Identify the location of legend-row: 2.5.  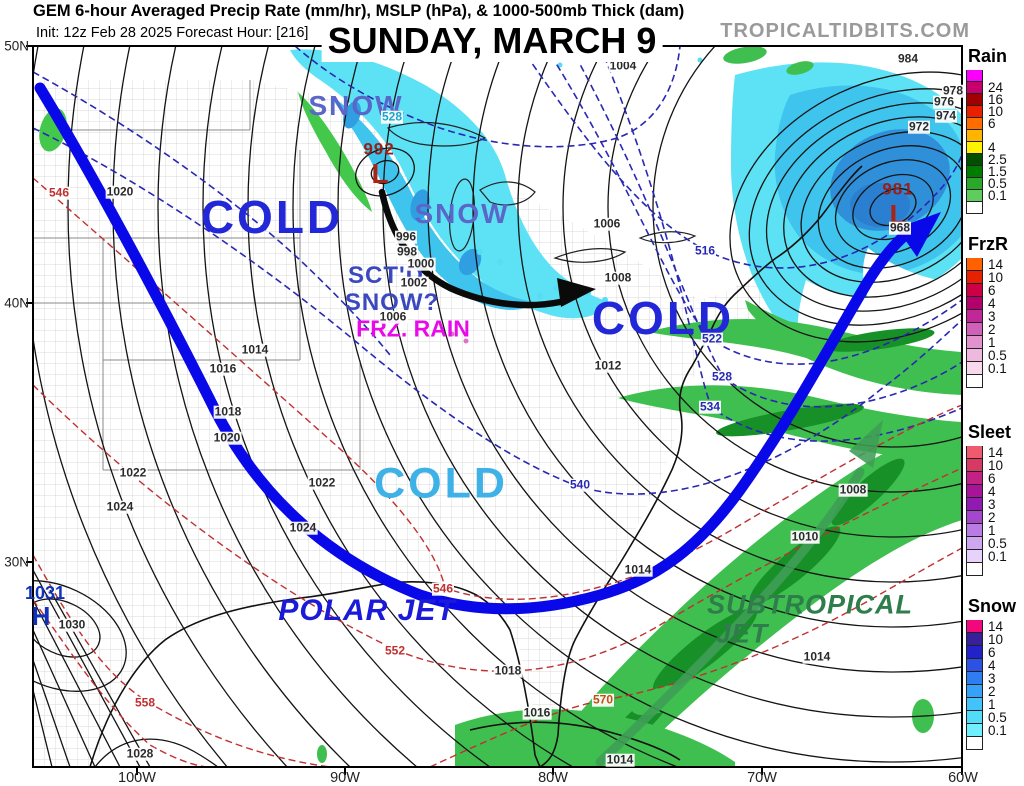
(986, 159).